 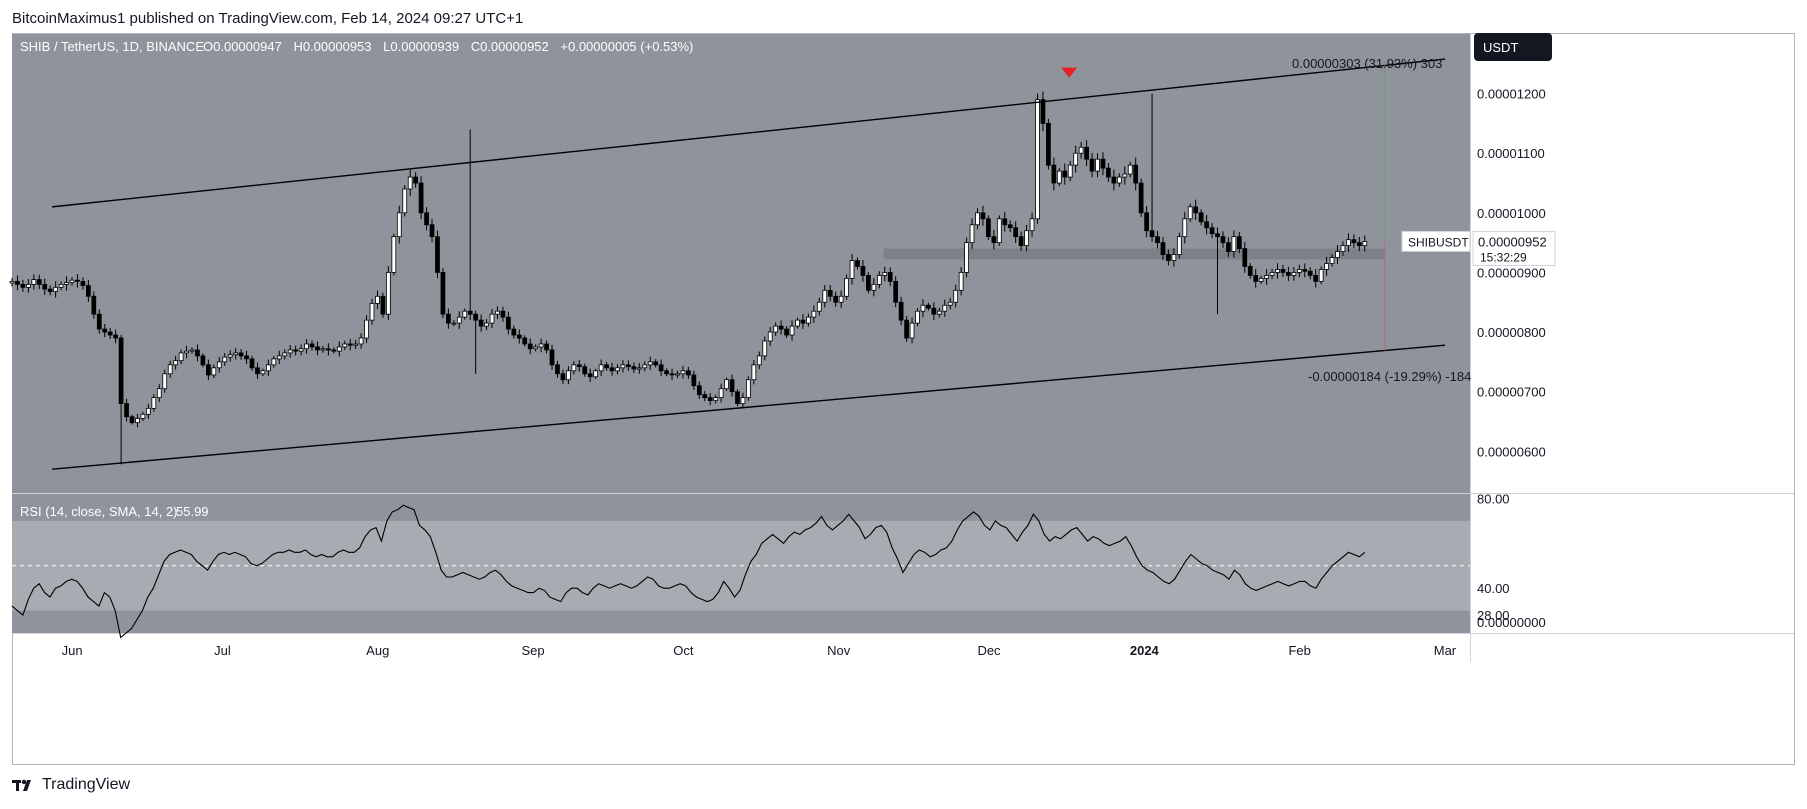 What do you see at coordinates (86, 784) in the screenshot?
I see `footer-brand: TradingView` at bounding box center [86, 784].